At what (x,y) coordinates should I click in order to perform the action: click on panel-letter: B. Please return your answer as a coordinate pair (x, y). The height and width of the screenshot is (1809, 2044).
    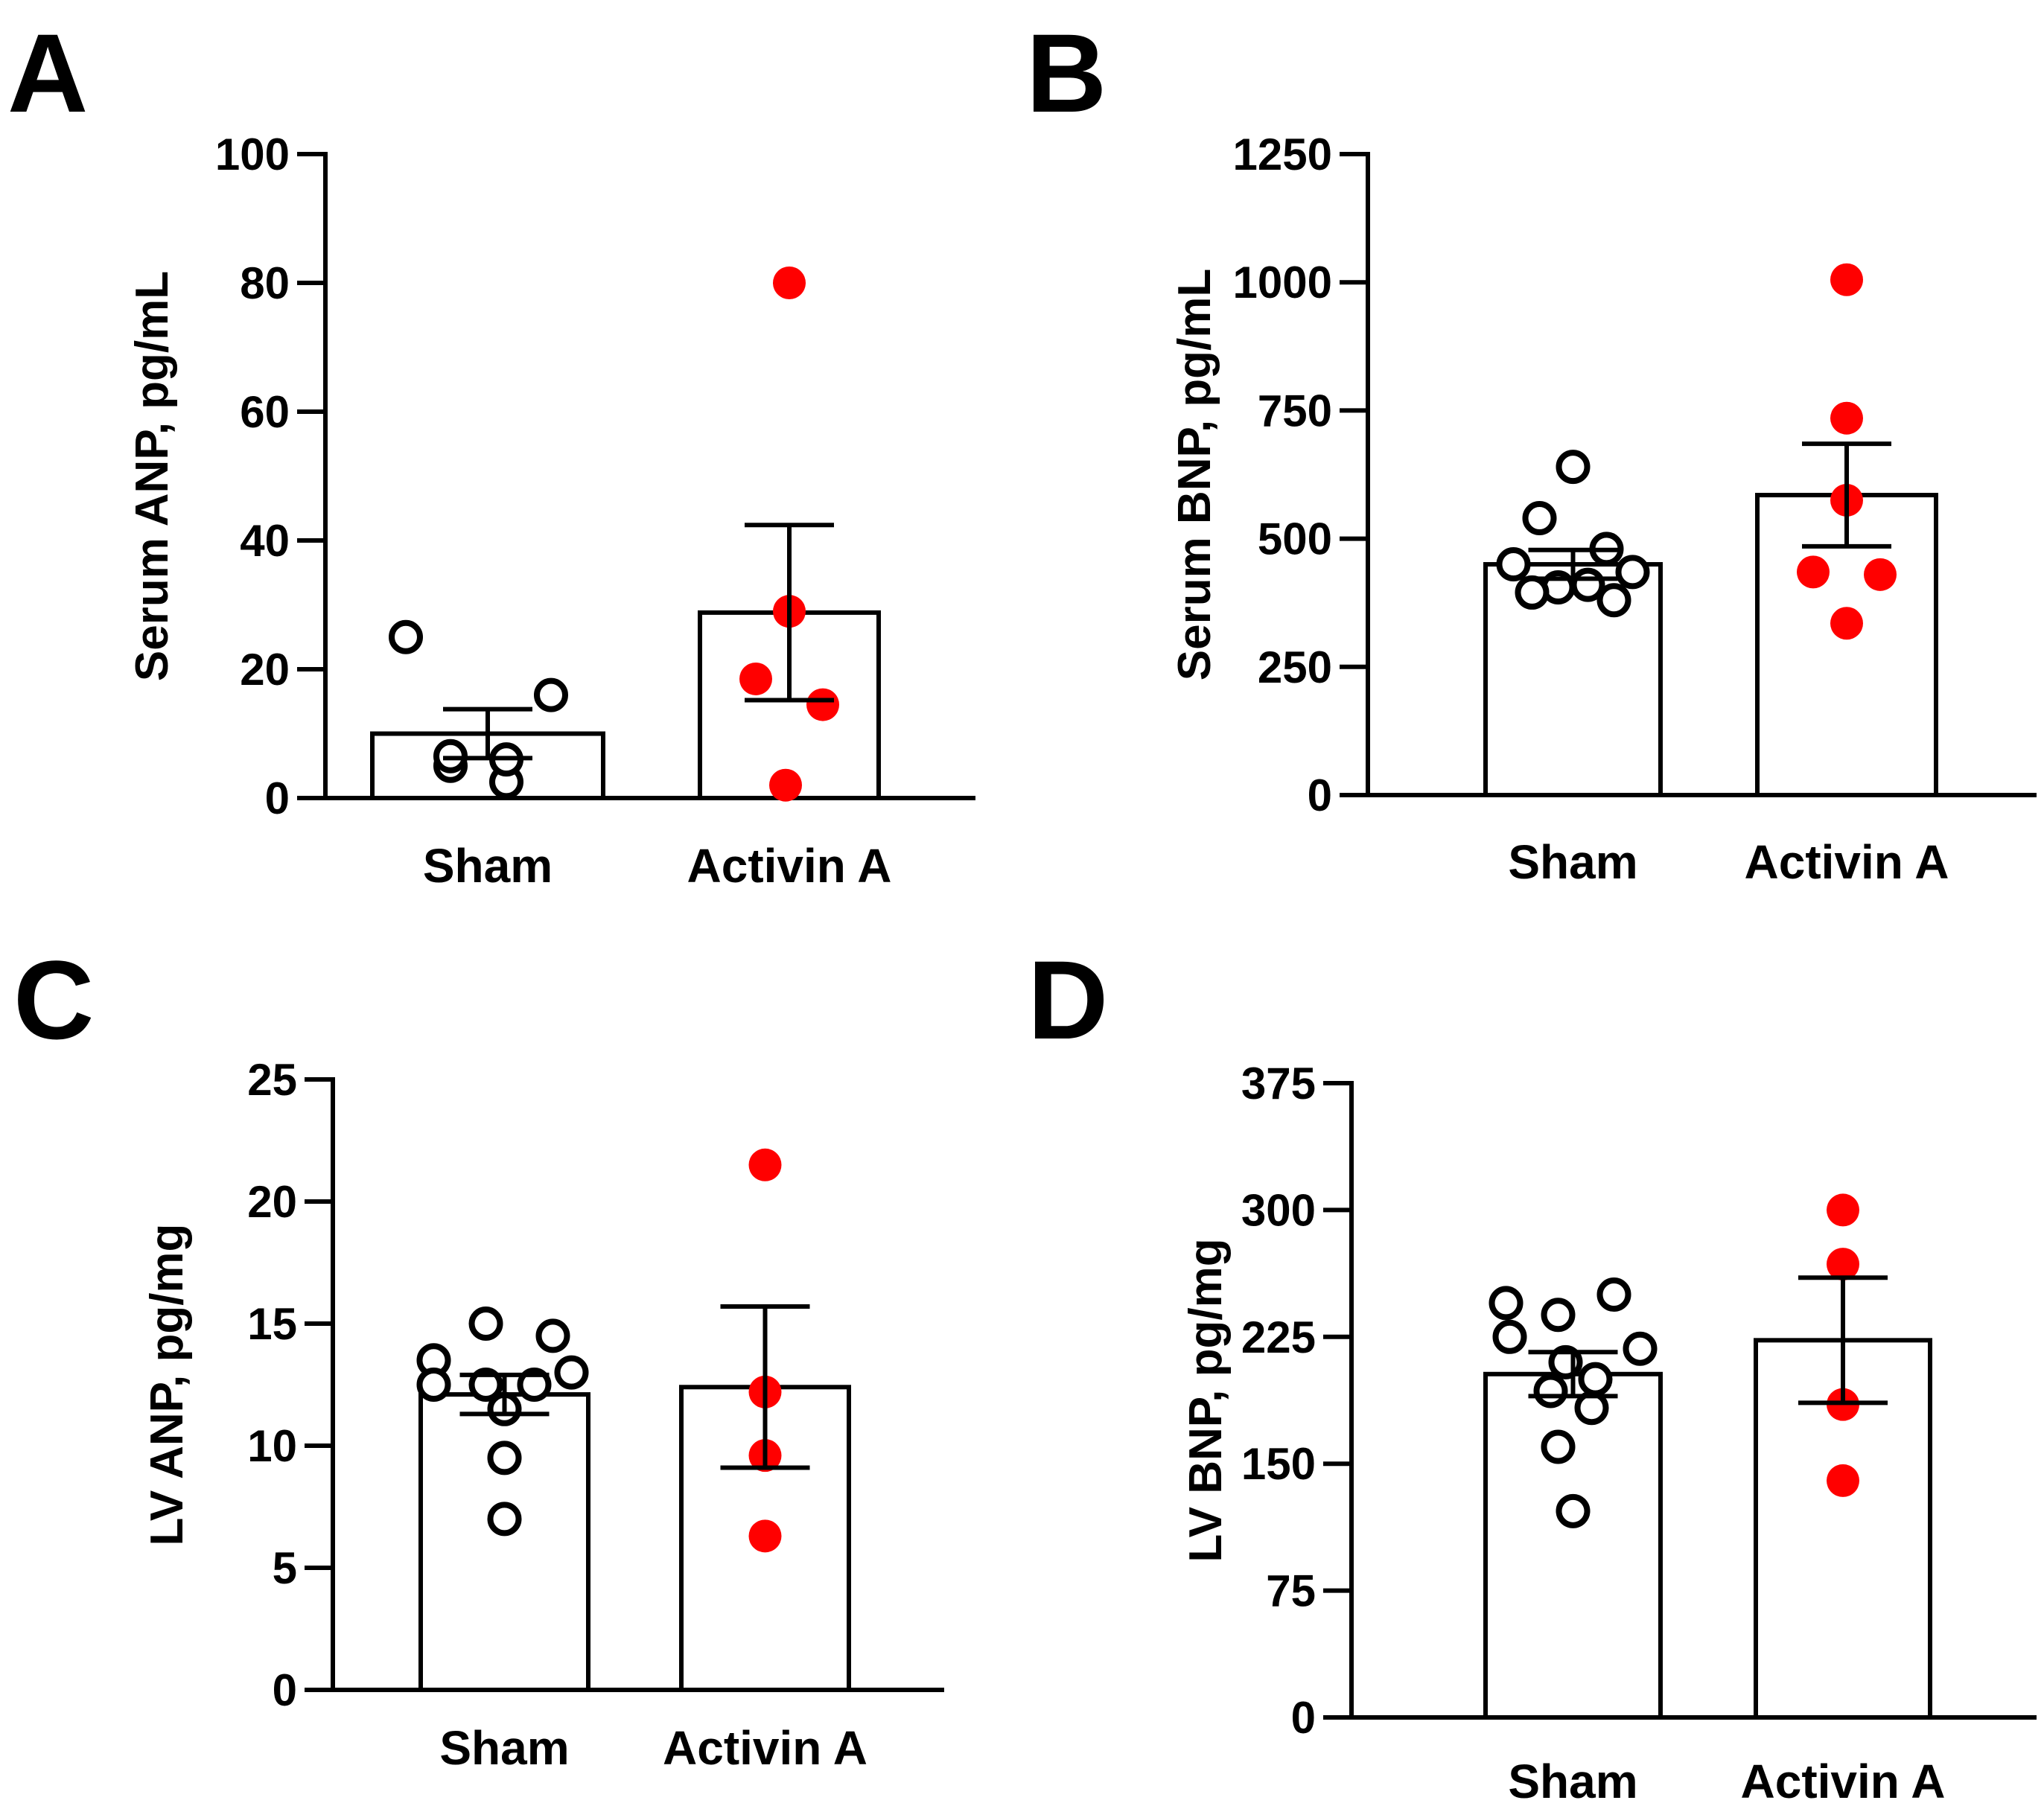
    Looking at the image, I should click on (1066, 73).